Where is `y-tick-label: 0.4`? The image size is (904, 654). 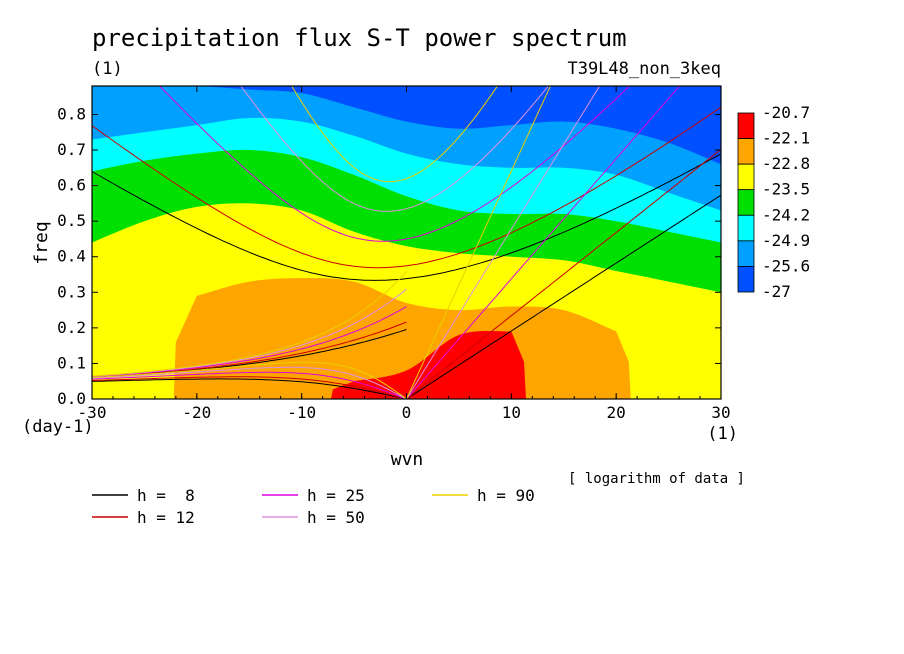
y-tick-label: 0.4 is located at coordinates (71, 256).